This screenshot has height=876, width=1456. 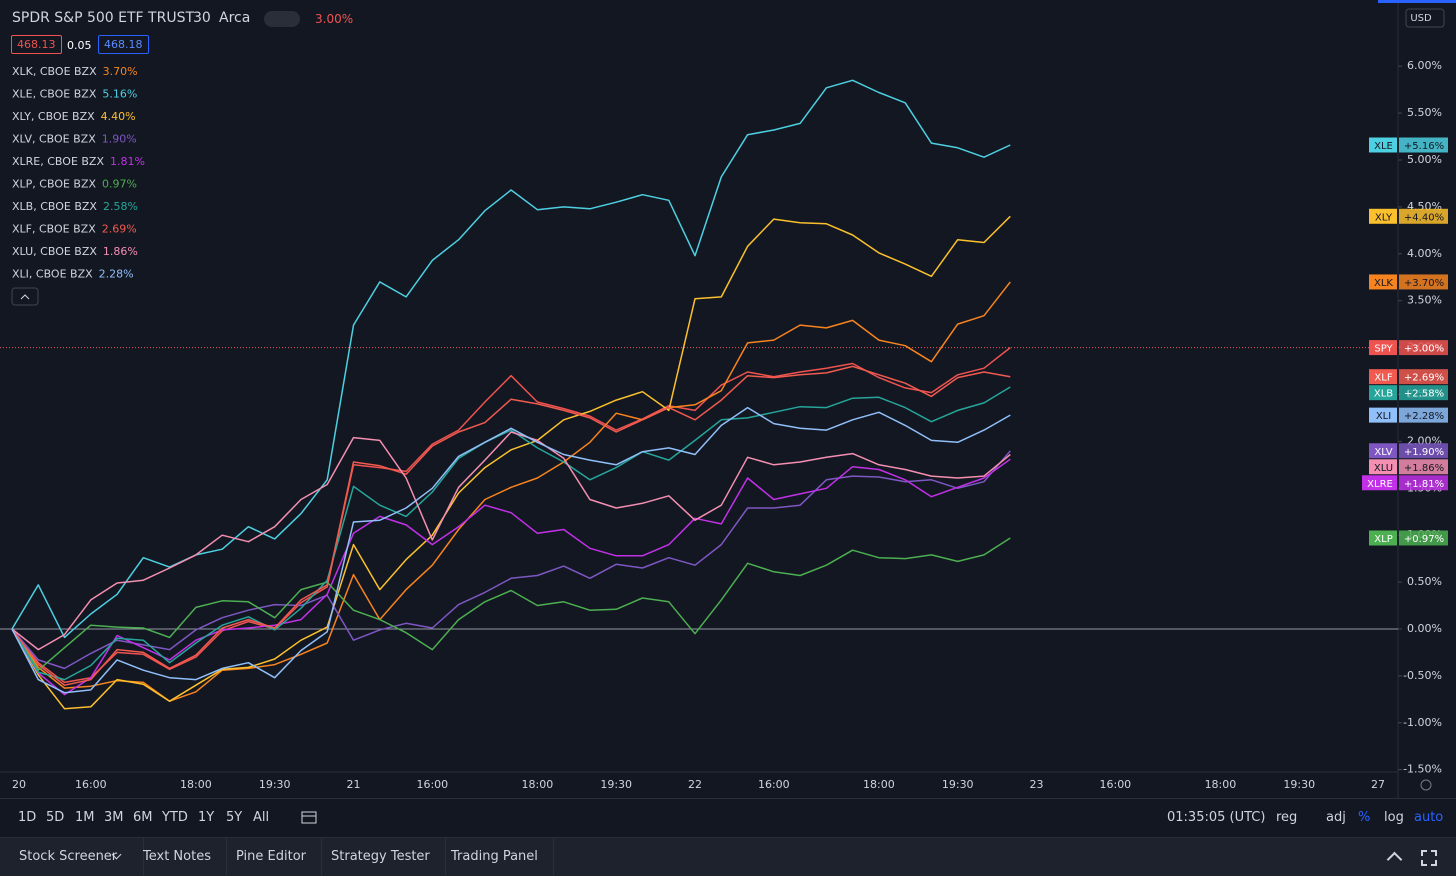 I want to click on legend-entry: XLRE, CBOE BZX 1.81%, so click(x=78, y=161).